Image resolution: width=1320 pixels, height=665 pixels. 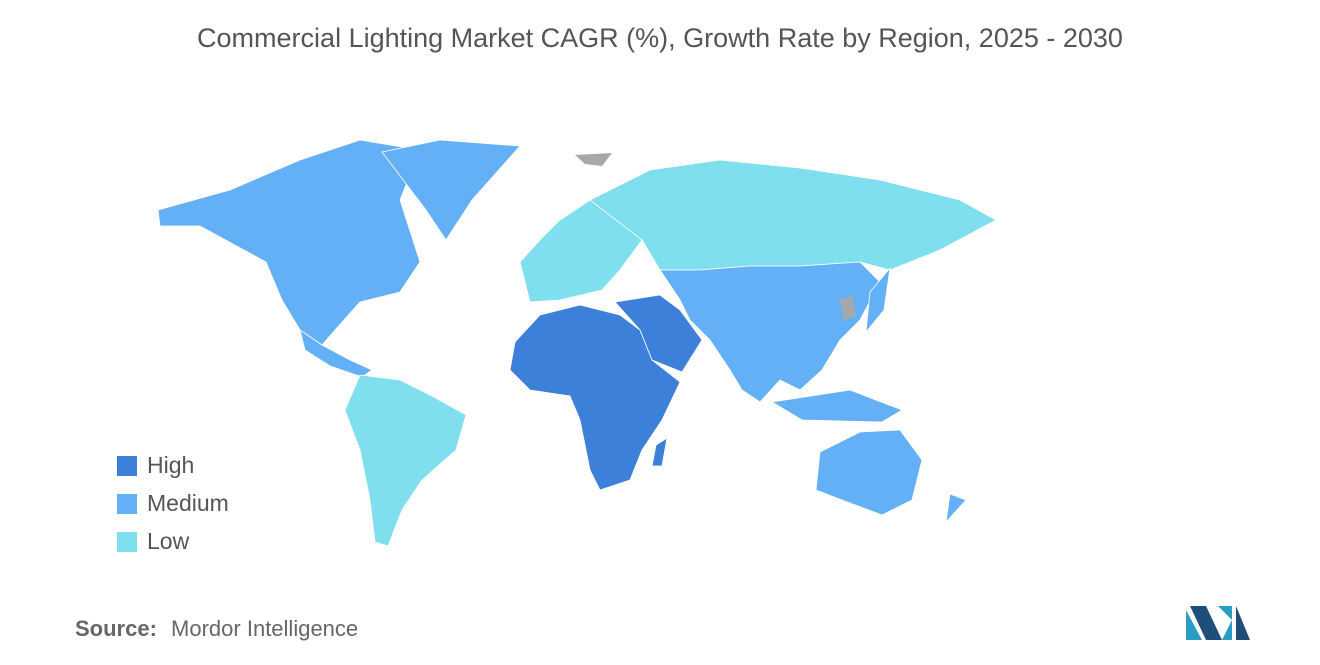 I want to click on japan, so click(x=878, y=300).